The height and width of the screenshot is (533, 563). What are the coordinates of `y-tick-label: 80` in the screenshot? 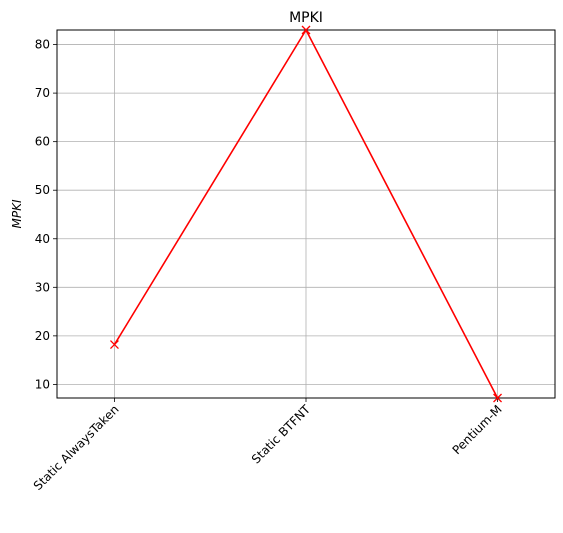 It's located at (42, 45).